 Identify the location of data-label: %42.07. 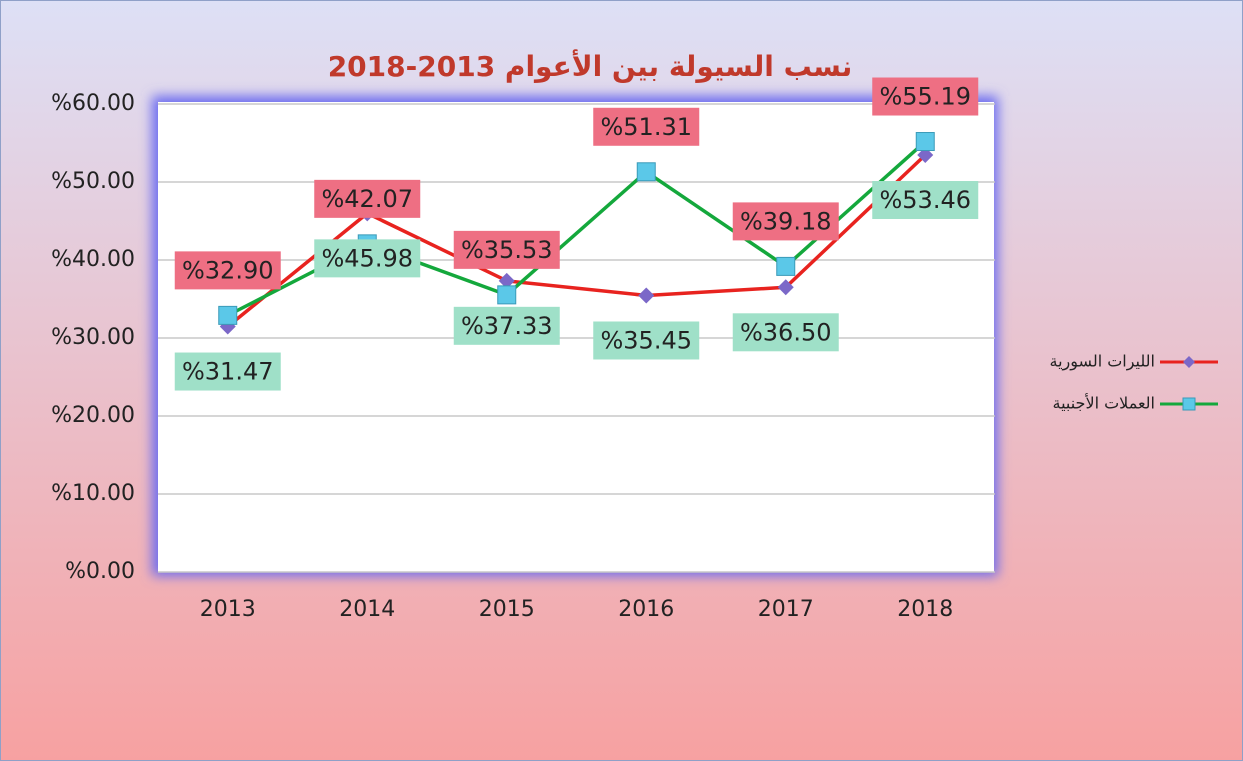
(367, 198).